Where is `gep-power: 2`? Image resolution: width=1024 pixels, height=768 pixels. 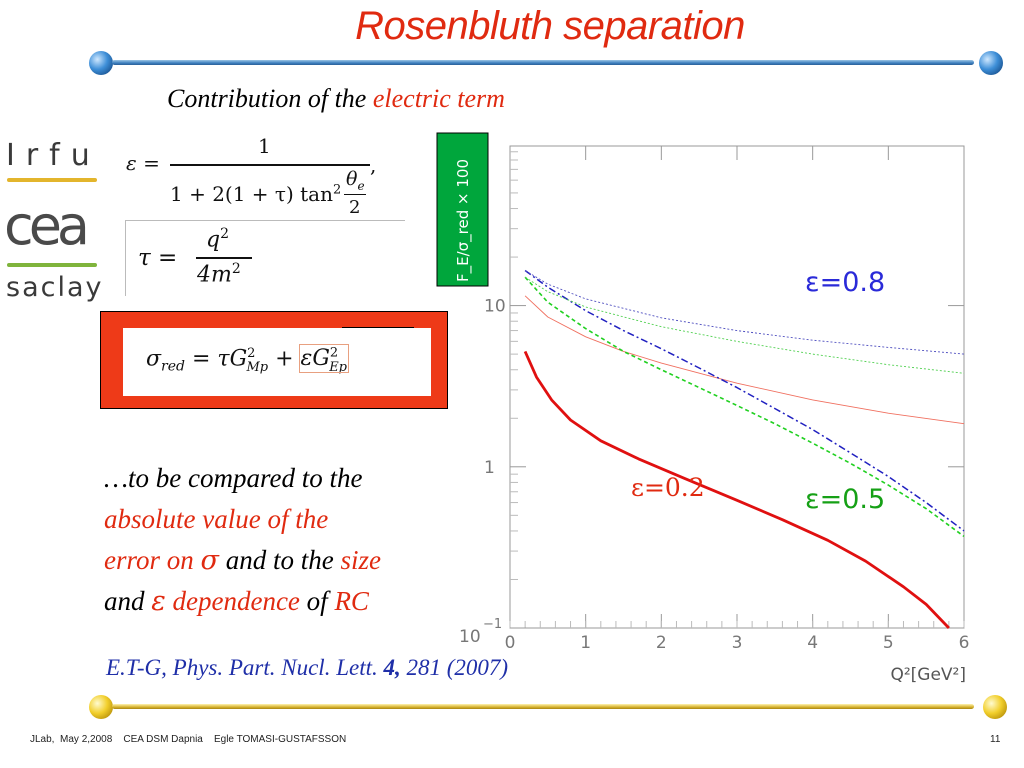
gep-power: 2 is located at coordinates (334, 353).